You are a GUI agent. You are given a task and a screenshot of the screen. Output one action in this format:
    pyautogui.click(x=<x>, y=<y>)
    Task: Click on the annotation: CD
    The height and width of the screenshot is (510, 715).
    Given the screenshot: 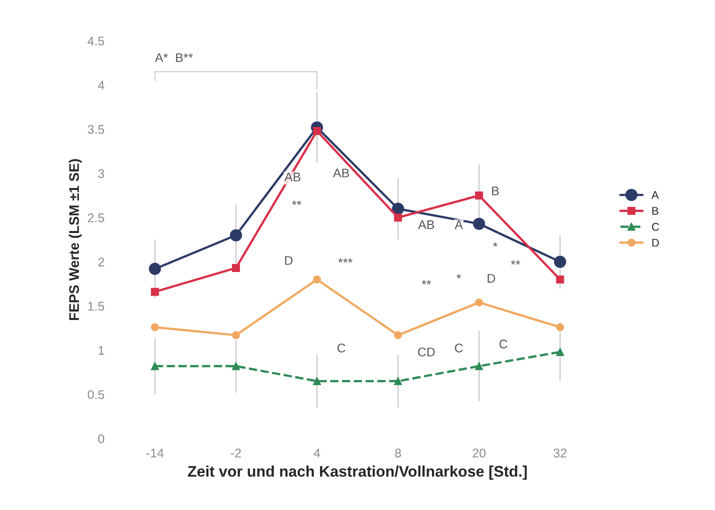 What is the action you would take?
    pyautogui.click(x=426, y=352)
    